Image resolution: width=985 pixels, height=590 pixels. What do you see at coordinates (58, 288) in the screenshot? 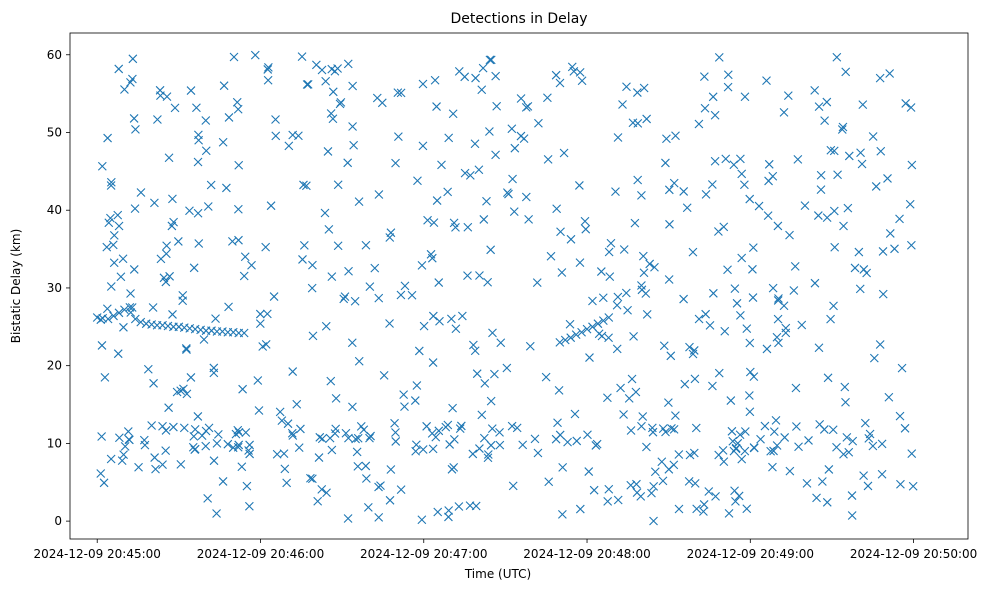
I see `y-axis-ticks: 0 10 20 30 40 50 60` at bounding box center [58, 288].